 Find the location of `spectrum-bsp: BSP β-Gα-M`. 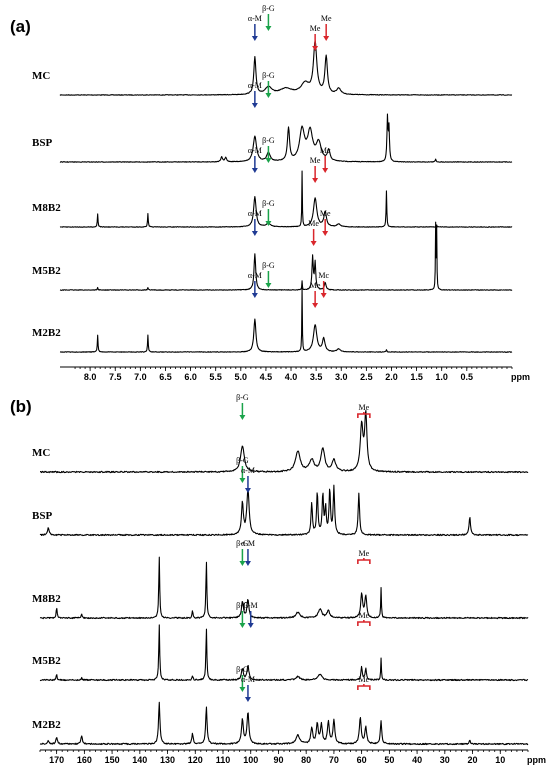

spectrum-bsp: BSP β-Gα-M is located at coordinates (280, 496).